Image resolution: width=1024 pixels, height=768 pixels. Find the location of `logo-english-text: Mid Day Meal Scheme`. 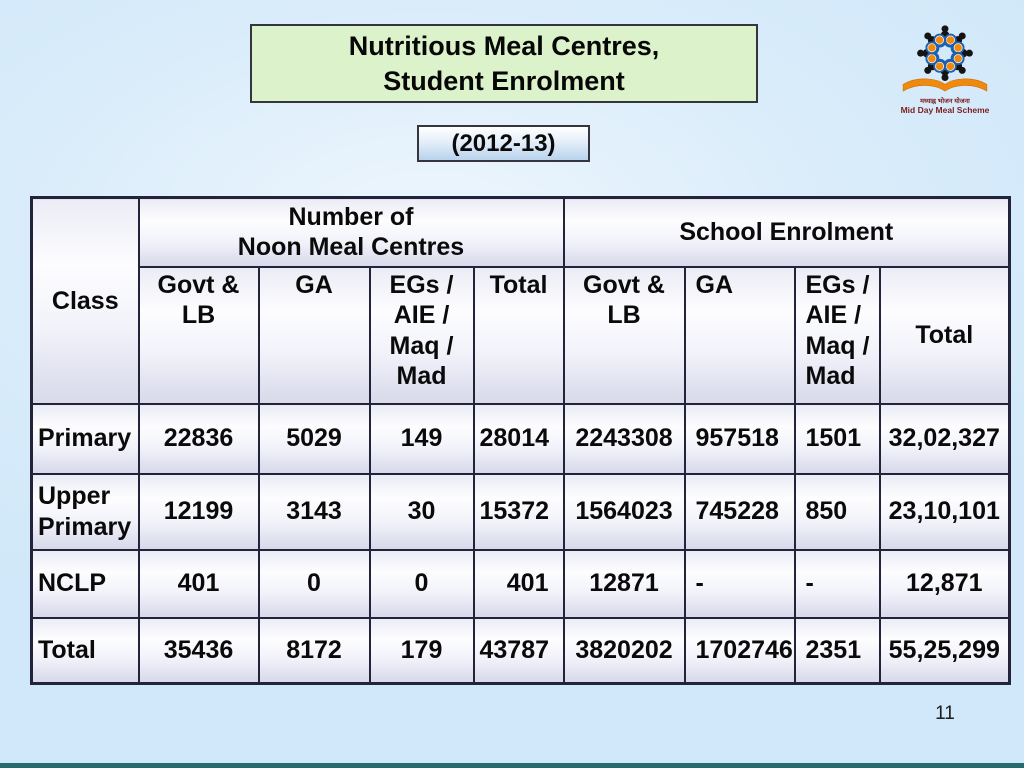

logo-english-text: Mid Day Meal Scheme is located at coordinates (945, 109).